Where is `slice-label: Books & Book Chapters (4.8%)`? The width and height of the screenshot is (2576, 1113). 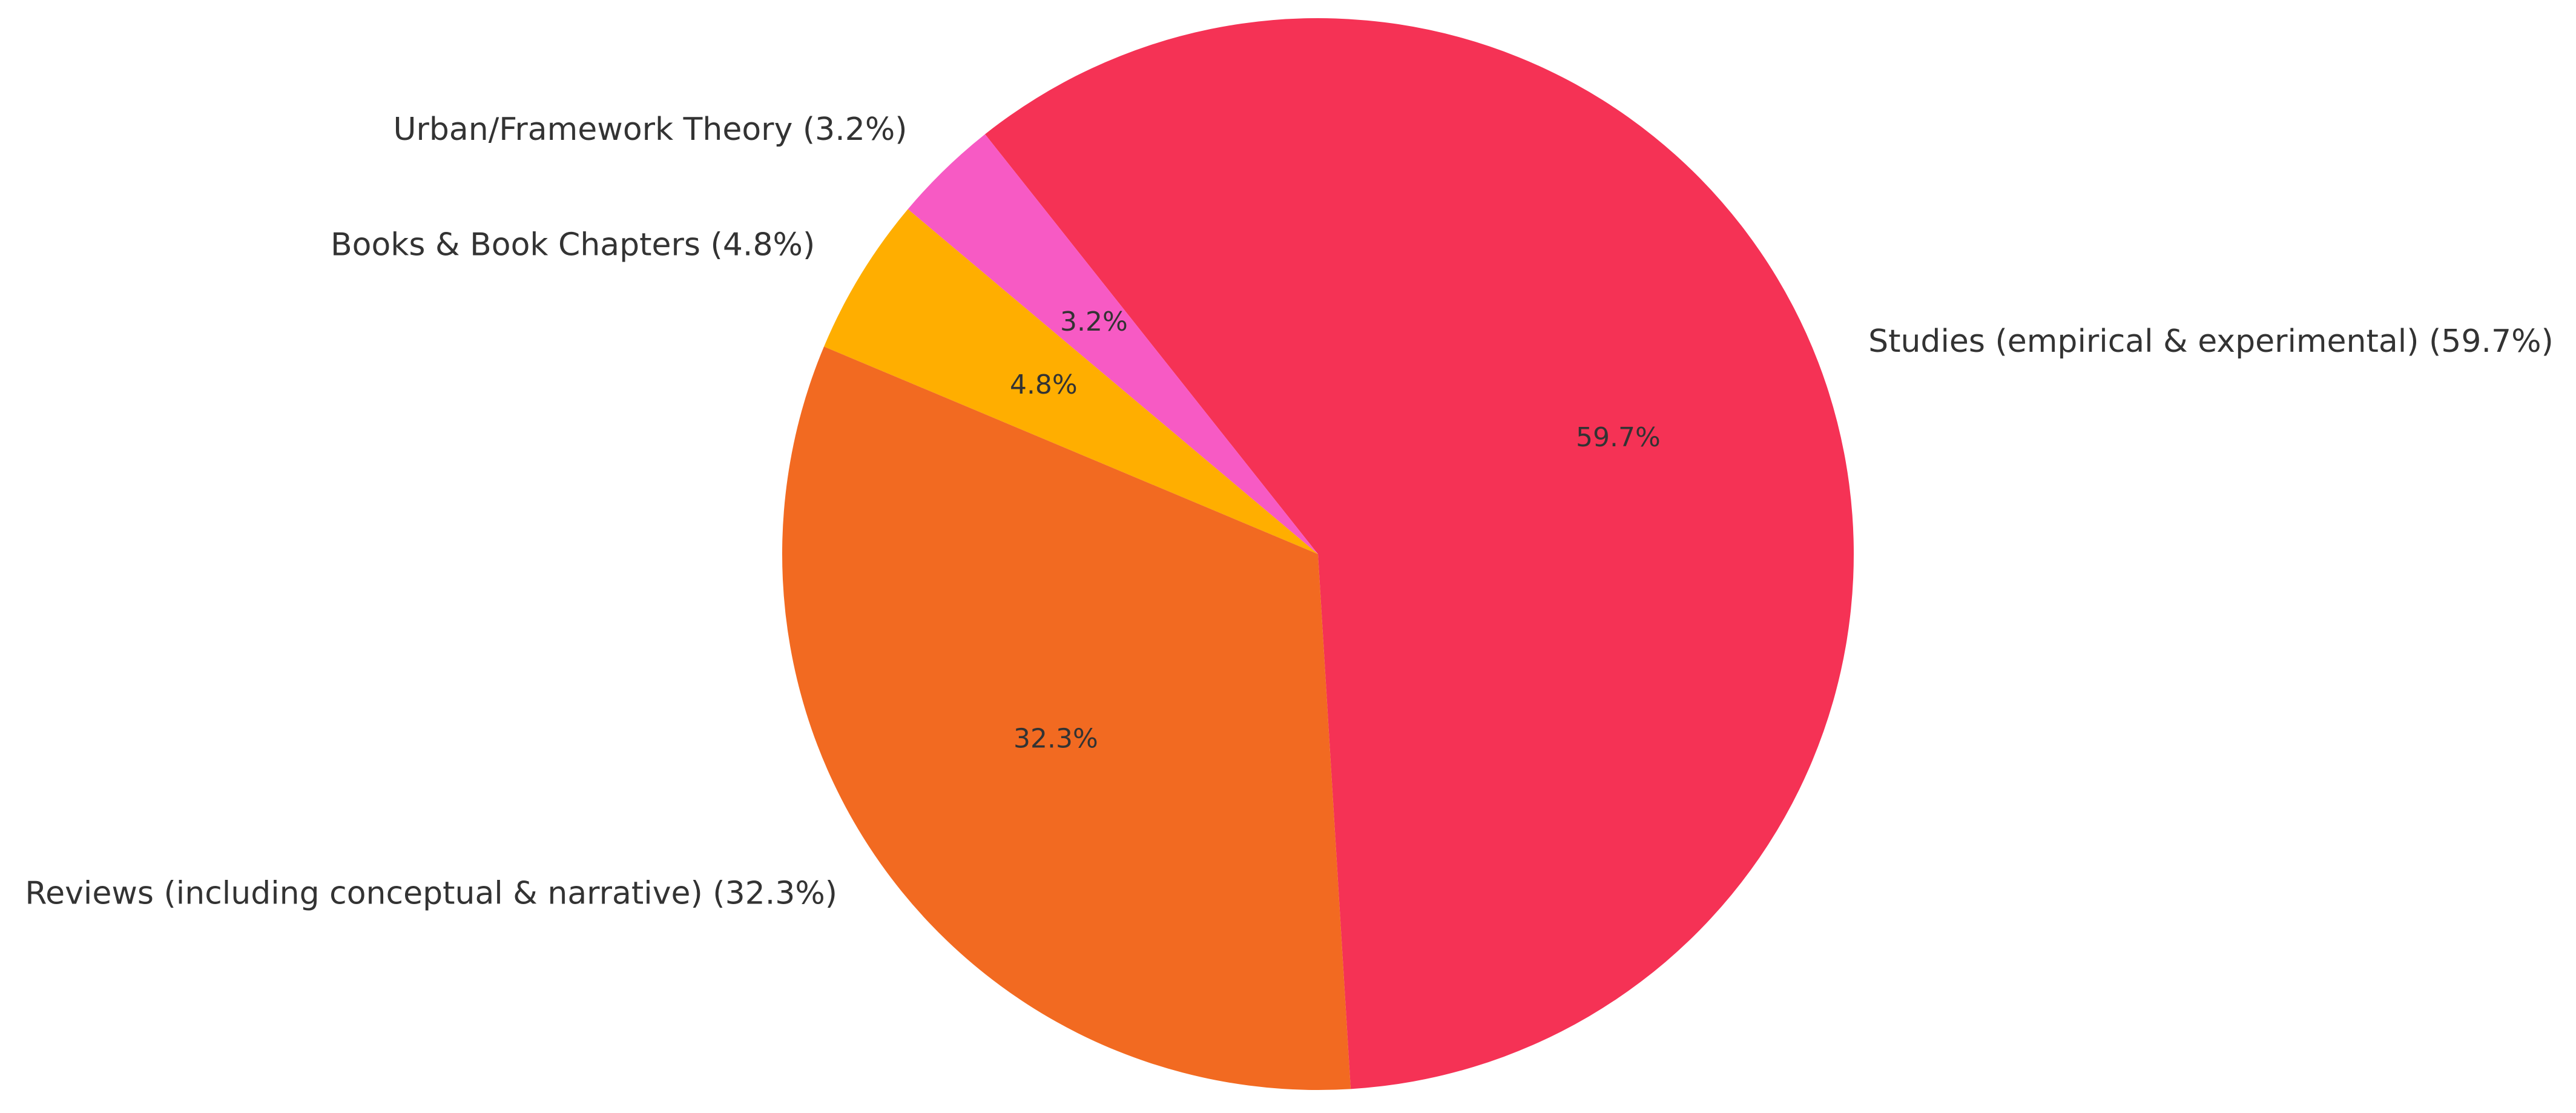
slice-label: Books & Book Chapters (4.8%) is located at coordinates (573, 245).